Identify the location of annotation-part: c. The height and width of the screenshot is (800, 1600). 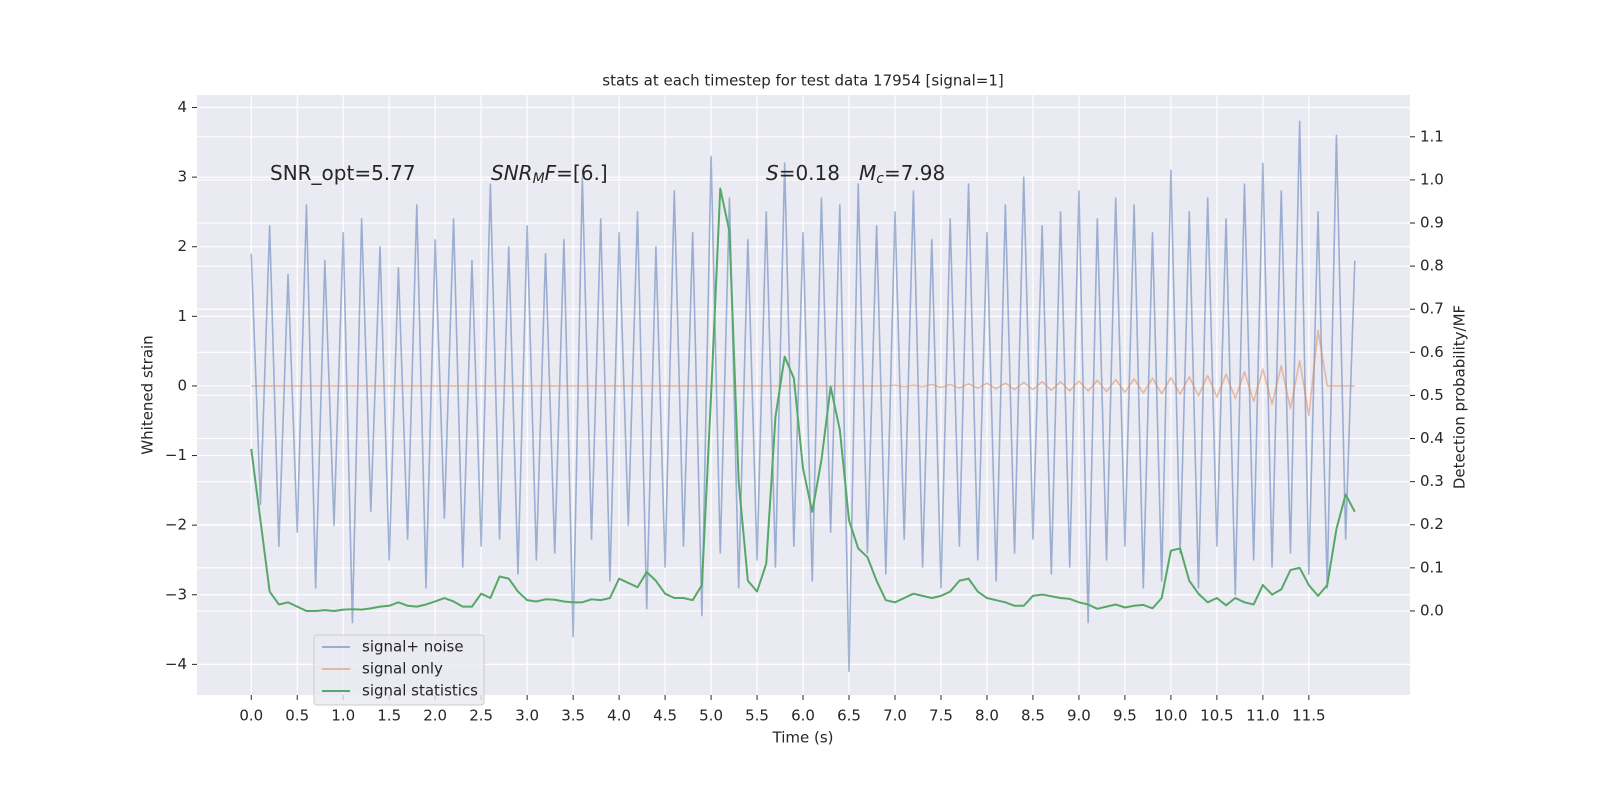
(880, 179).